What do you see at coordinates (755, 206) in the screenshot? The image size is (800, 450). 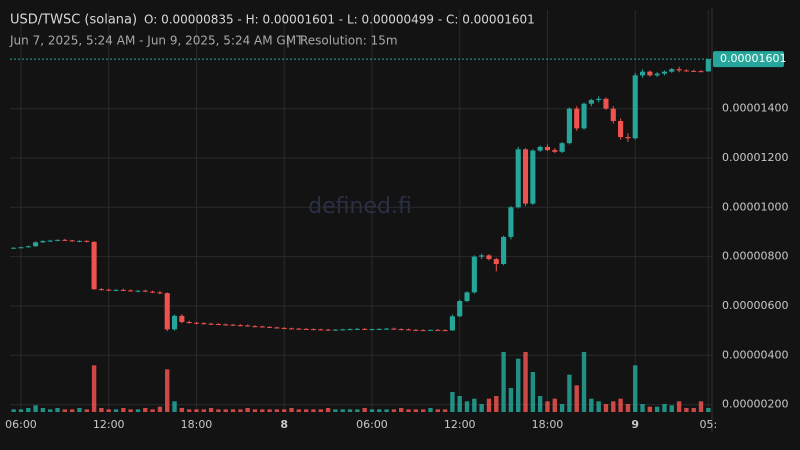 I see `y-tick-label: 0.00001000` at bounding box center [755, 206].